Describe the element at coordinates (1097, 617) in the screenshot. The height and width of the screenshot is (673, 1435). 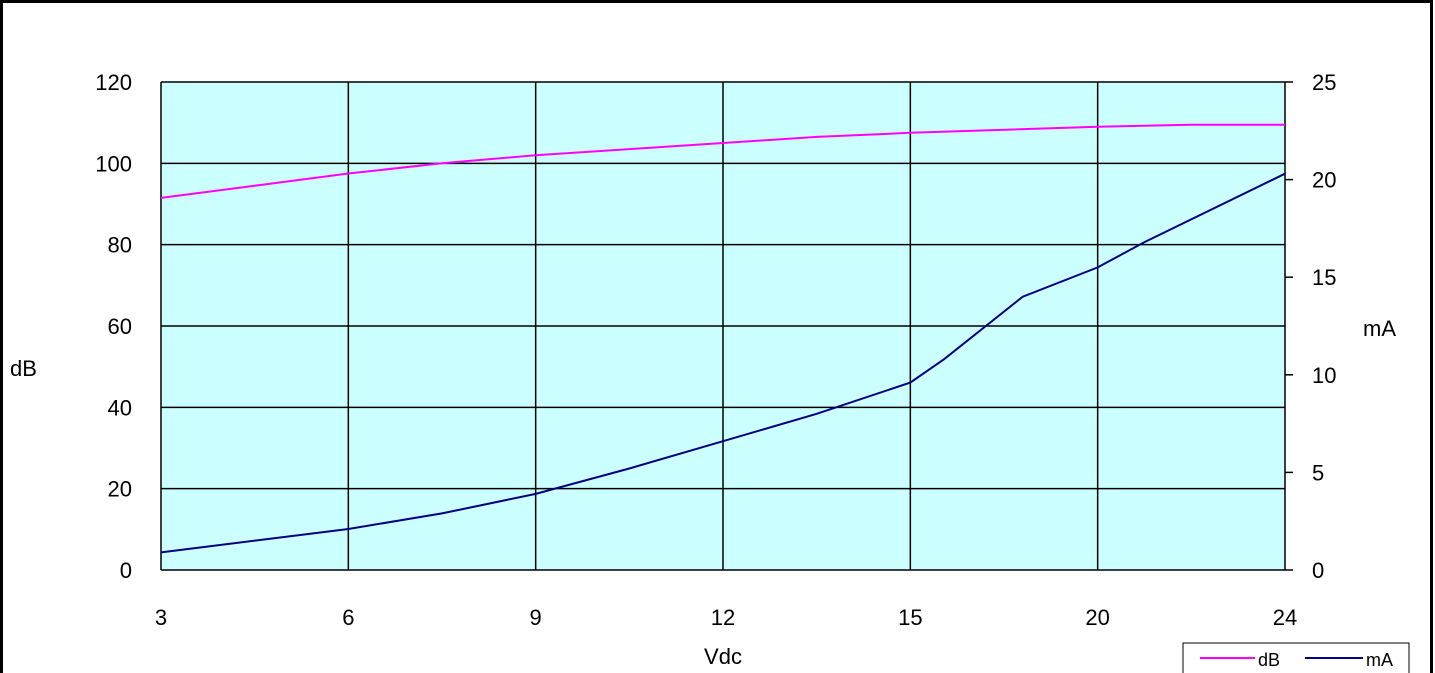
I see `x-tick-label: 20` at that location.